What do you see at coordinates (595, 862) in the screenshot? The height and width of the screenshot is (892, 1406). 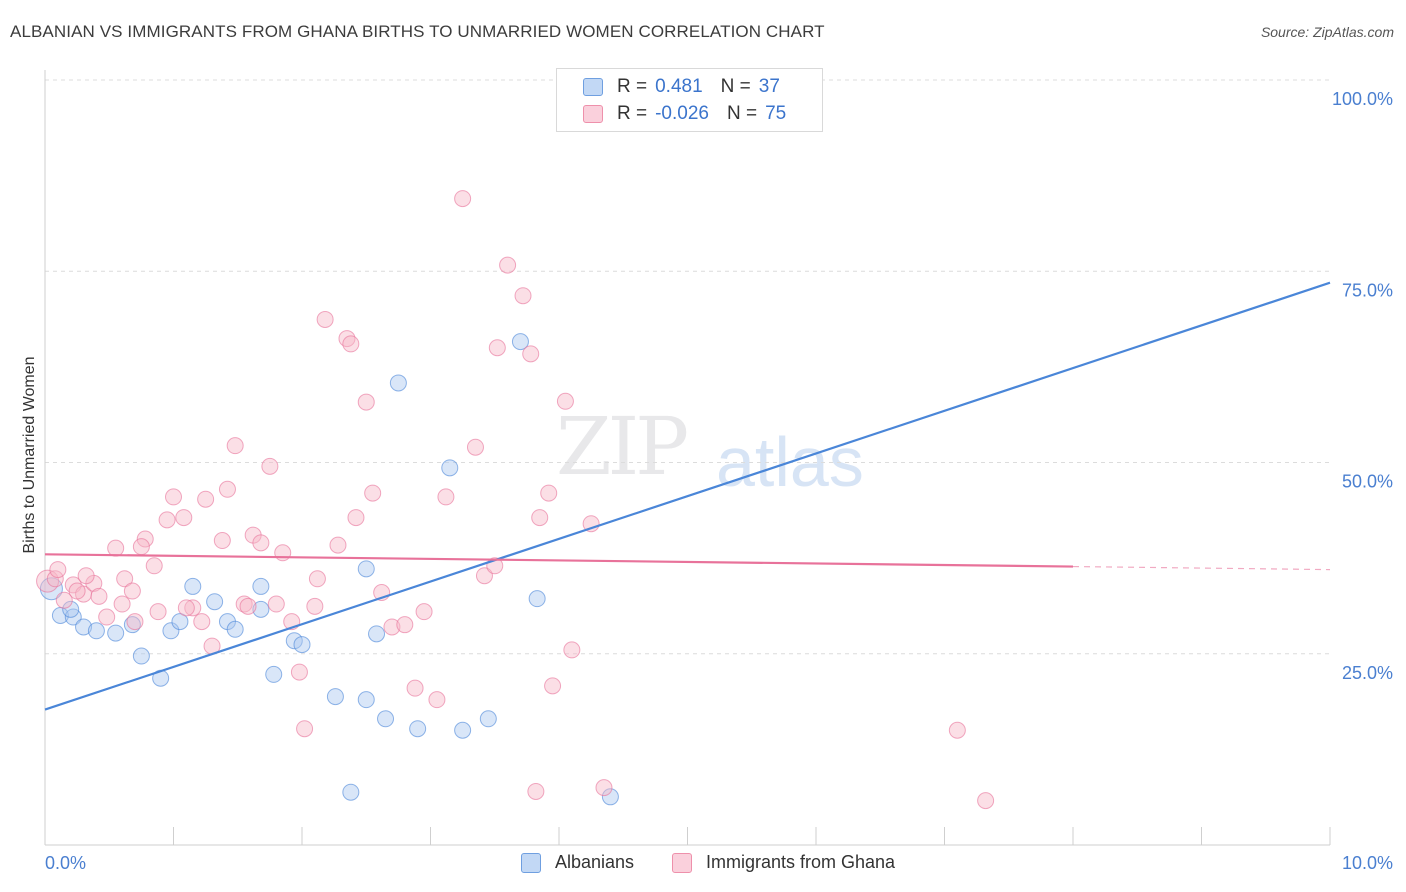 I see `legend-label-albanians: Albanians` at bounding box center [595, 862].